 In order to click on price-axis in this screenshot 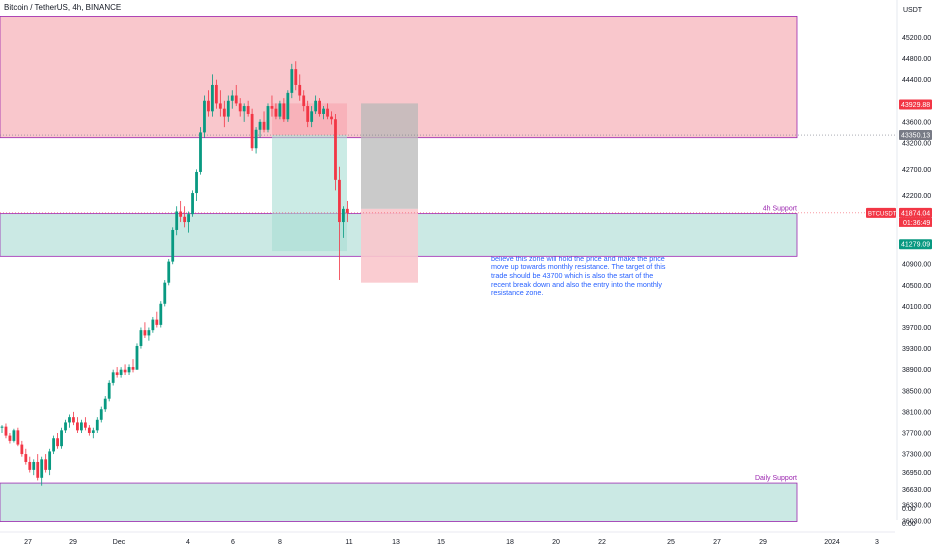, I will do `click(914, 275)`.